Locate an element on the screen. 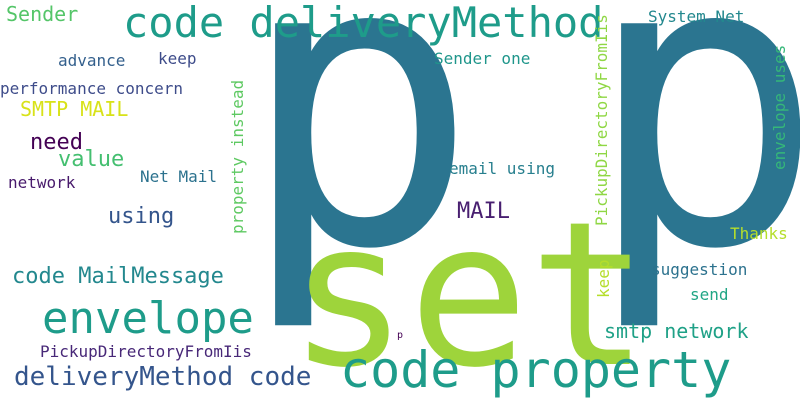 The image size is (800, 400). word-code-deliverymethod: code deliveryMethod is located at coordinates (363, 23).